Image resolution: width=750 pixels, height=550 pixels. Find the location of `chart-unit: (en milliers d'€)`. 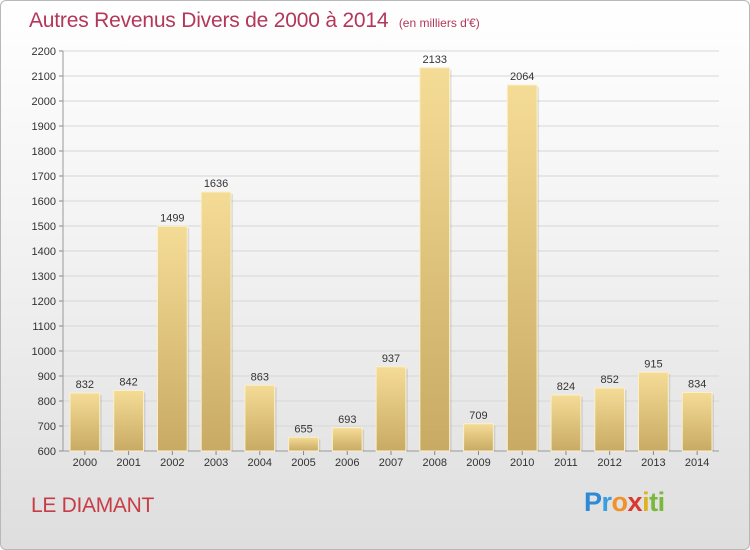

chart-unit: (en milliers d'€) is located at coordinates (439, 23).